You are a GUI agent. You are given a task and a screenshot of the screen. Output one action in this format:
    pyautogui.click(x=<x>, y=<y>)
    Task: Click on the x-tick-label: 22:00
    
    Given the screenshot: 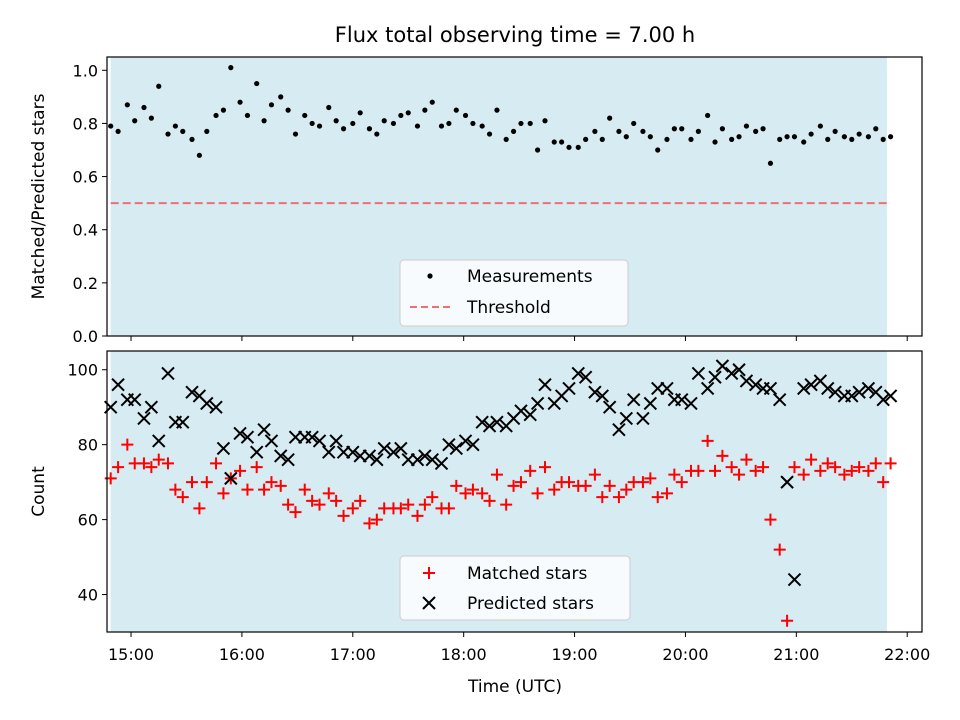 What is the action you would take?
    pyautogui.click(x=907, y=654)
    